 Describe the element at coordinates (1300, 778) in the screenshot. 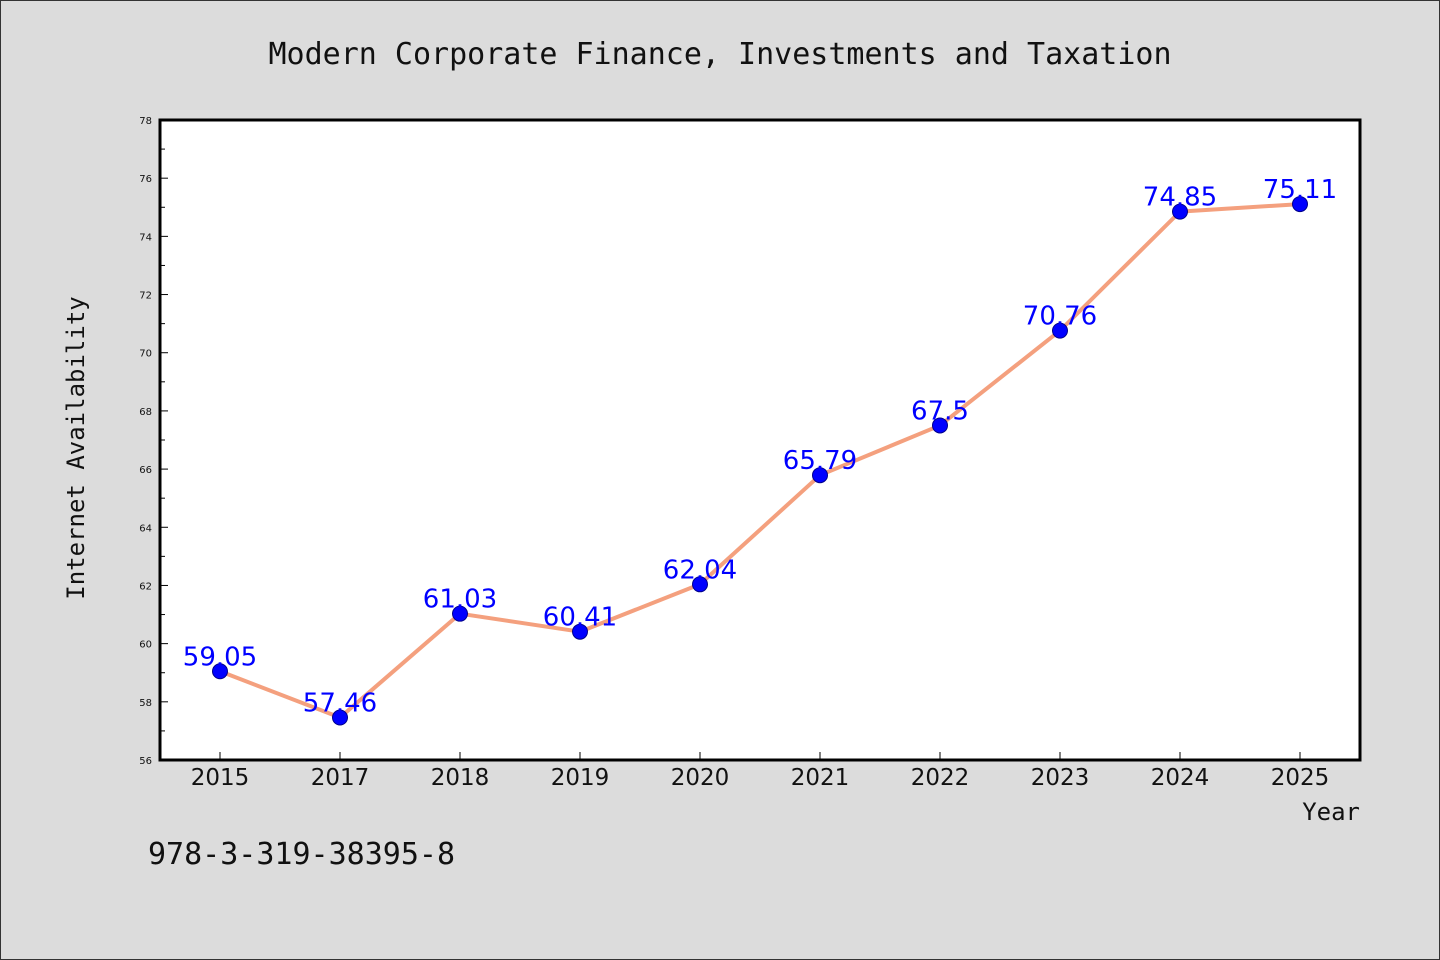

I see `x-tick-label: 2025` at that location.